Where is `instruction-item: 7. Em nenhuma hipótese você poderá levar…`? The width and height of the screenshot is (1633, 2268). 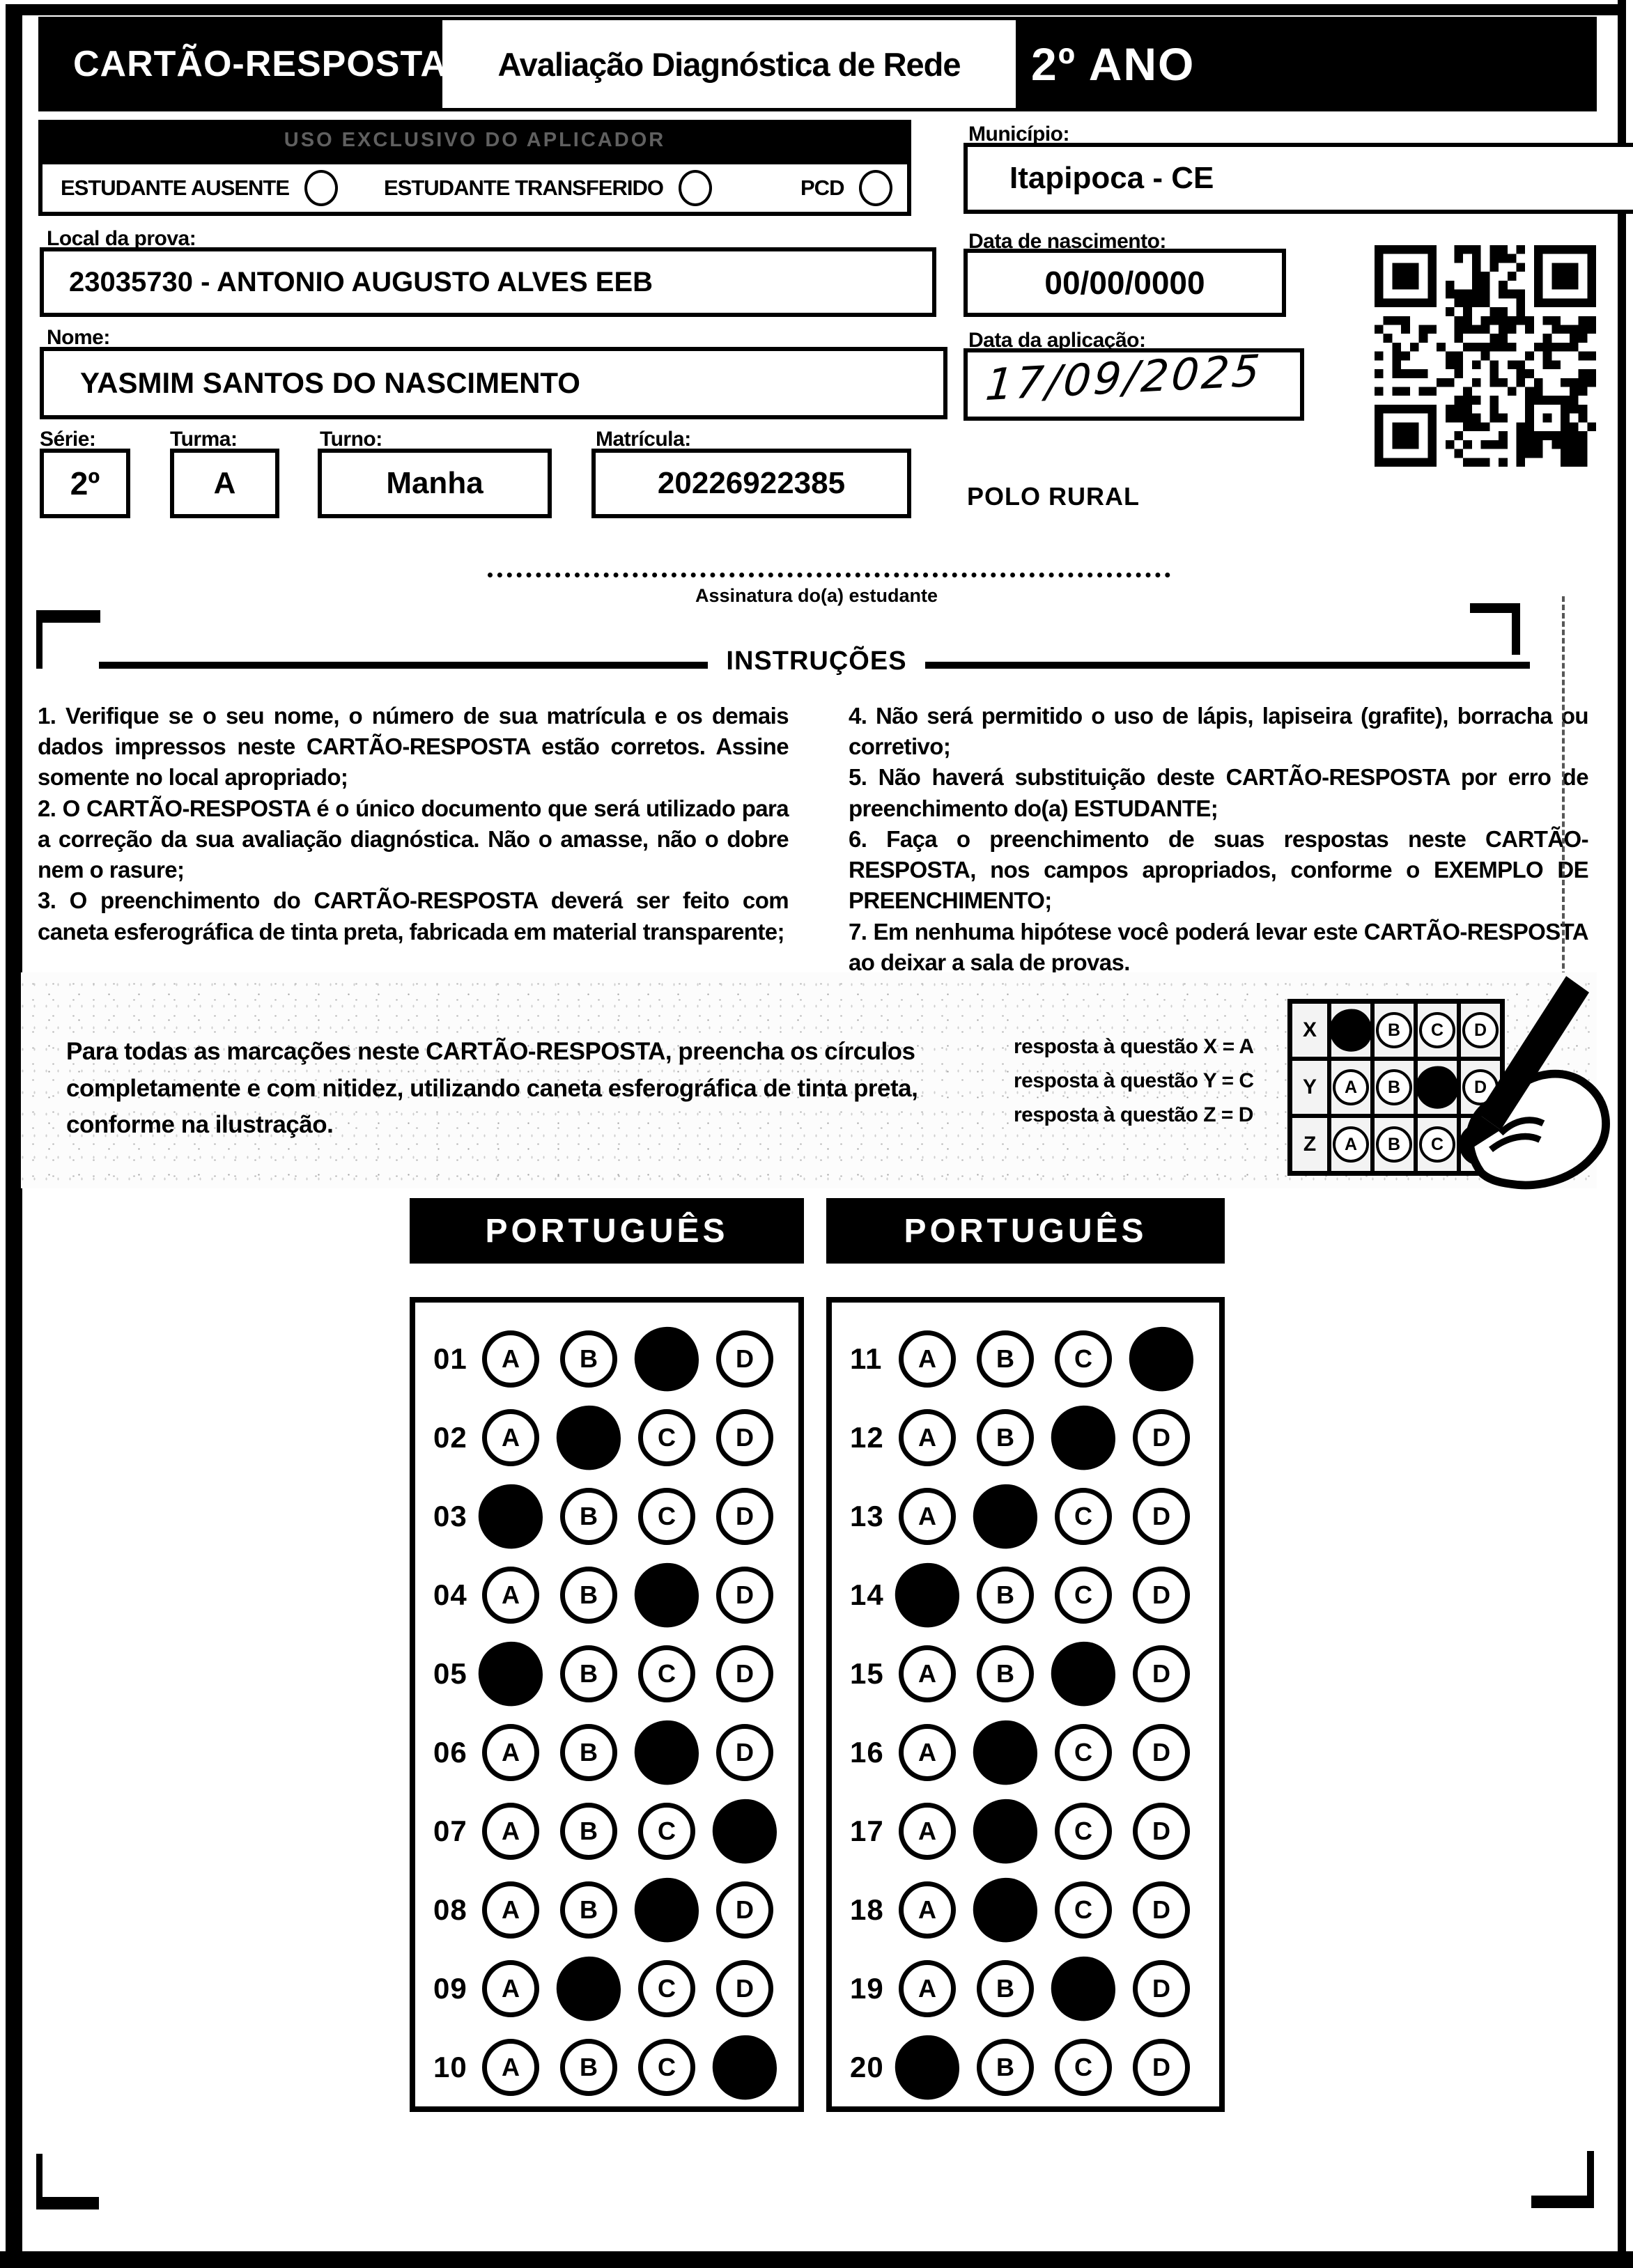 instruction-item: 7. Em nenhuma hipótese você poderá levar… is located at coordinates (1219, 946).